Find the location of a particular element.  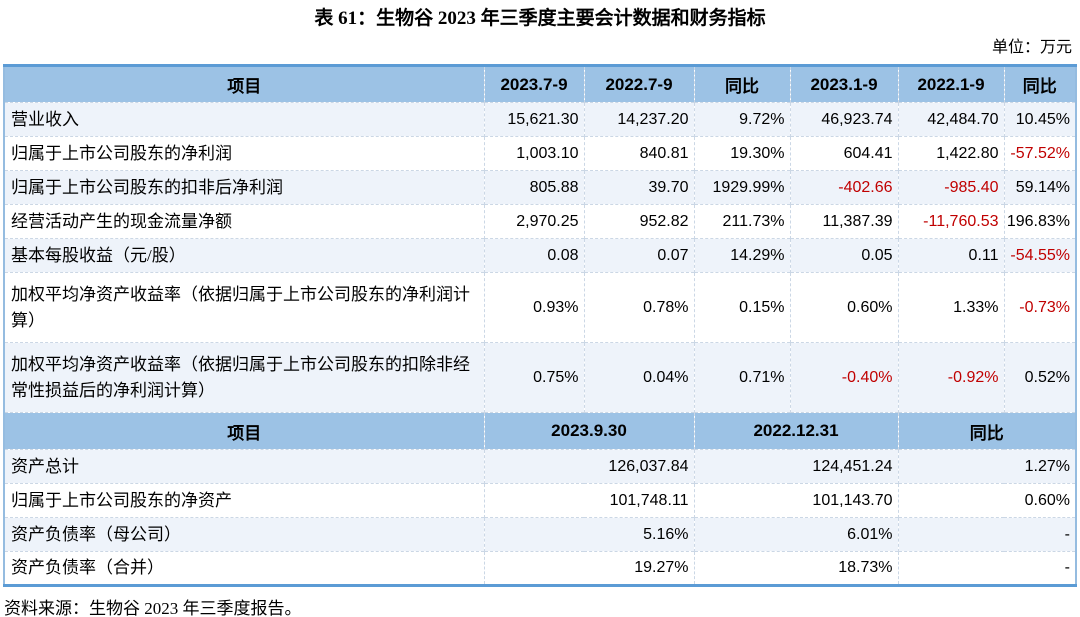

value-cell: 19.27% is located at coordinates (588, 568).